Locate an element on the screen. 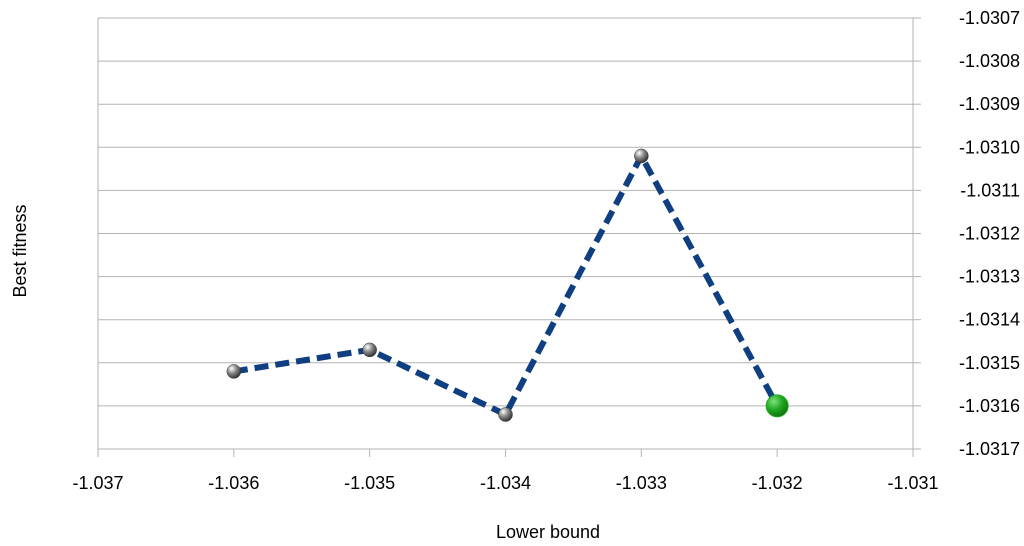 This screenshot has height=546, width=1024. y-tick-label: -1.0310 is located at coordinates (989, 147).